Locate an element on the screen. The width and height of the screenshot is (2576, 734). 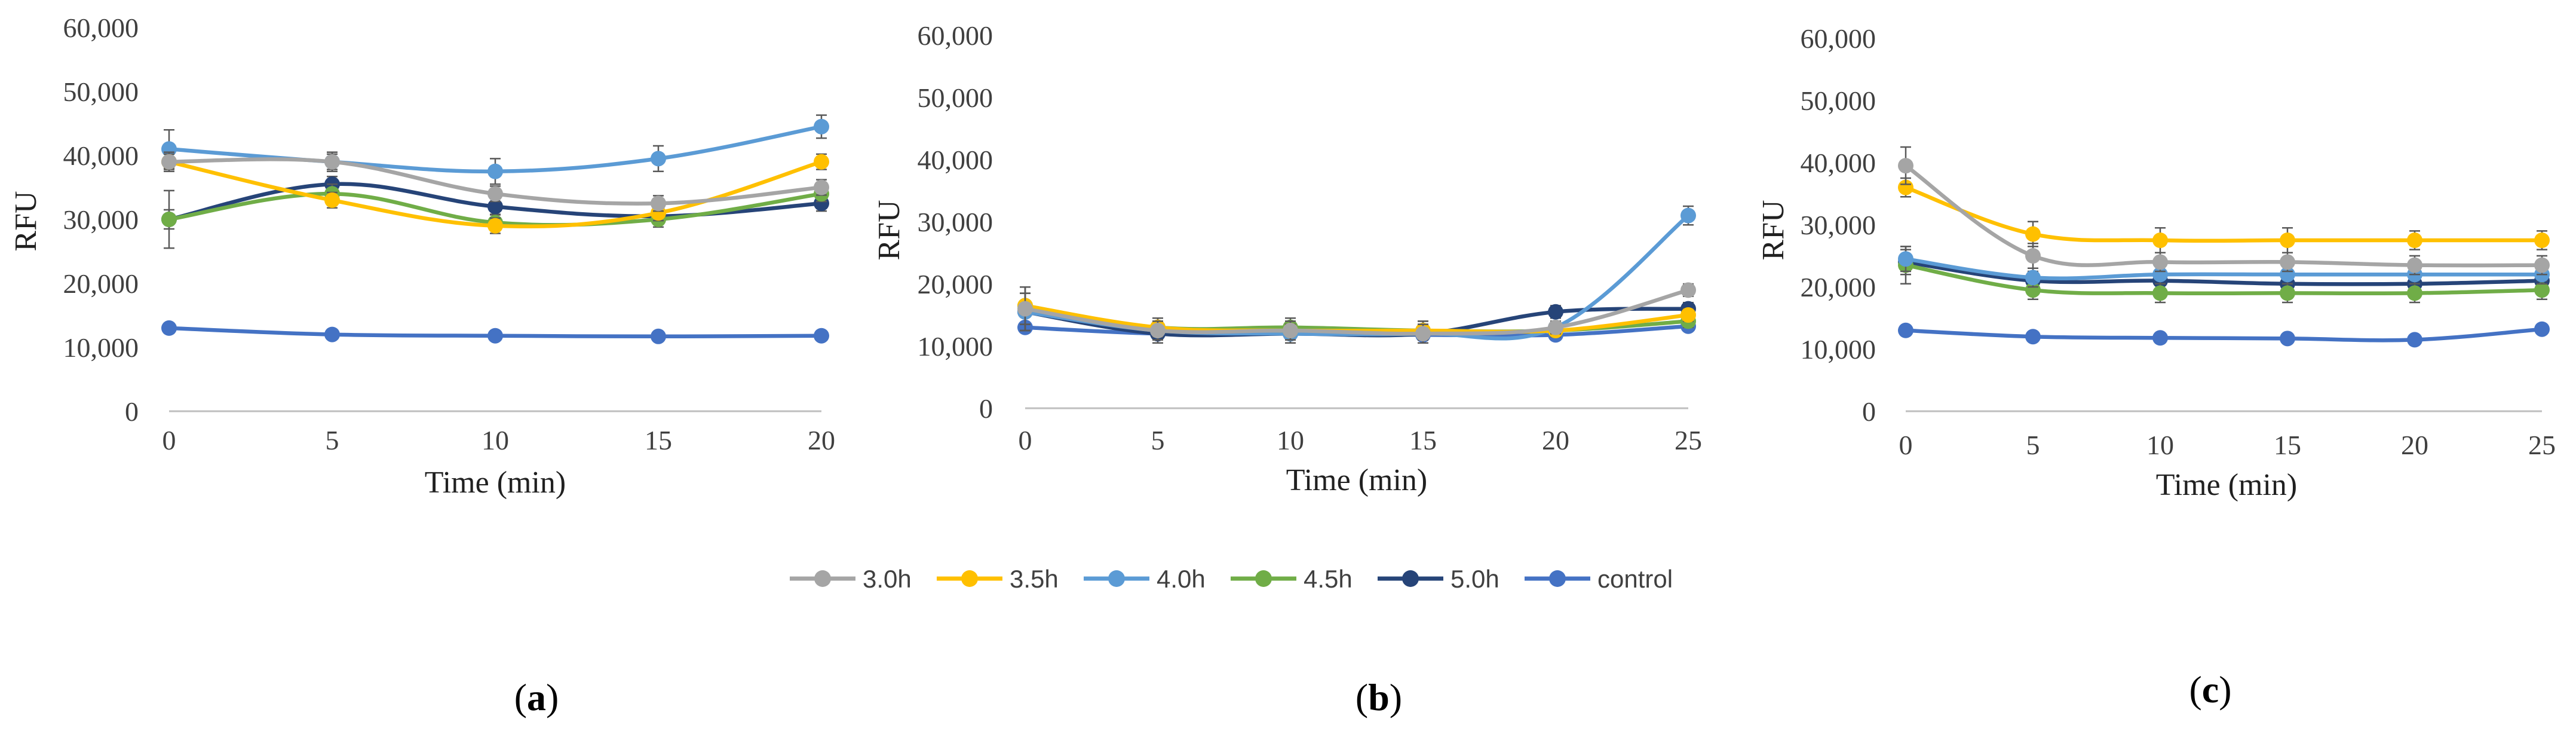
point-4-5h-t0 is located at coordinates (169, 219).